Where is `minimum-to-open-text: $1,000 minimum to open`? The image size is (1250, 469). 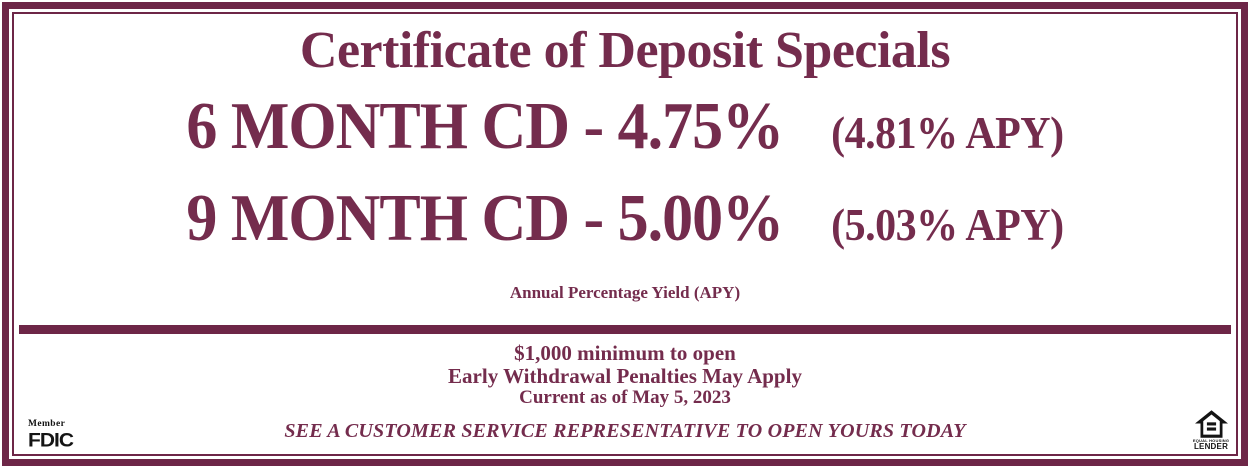
minimum-to-open-text: $1,000 minimum to open is located at coordinates (625, 352).